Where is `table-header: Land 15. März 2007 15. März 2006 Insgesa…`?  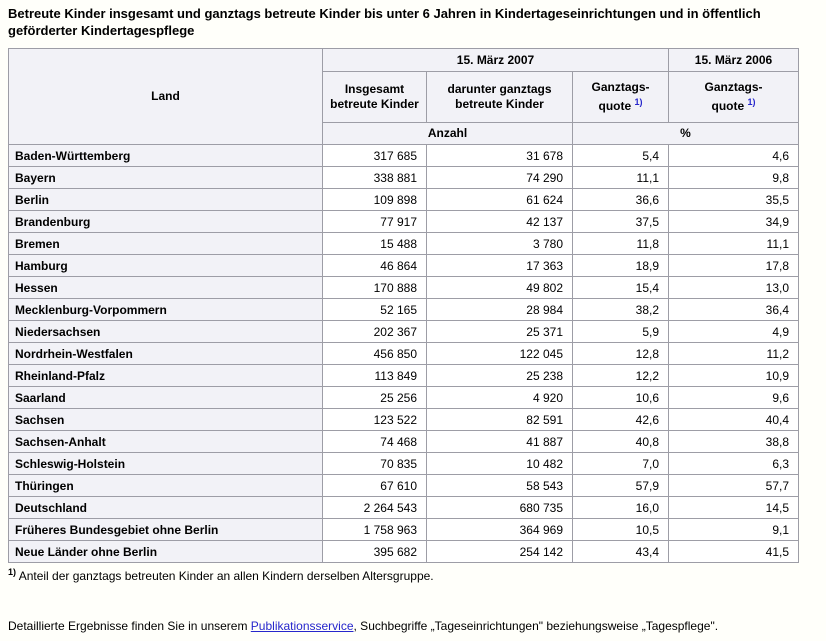
table-header: Land 15. März 2007 15. März 2006 Insgesa… is located at coordinates (403, 96).